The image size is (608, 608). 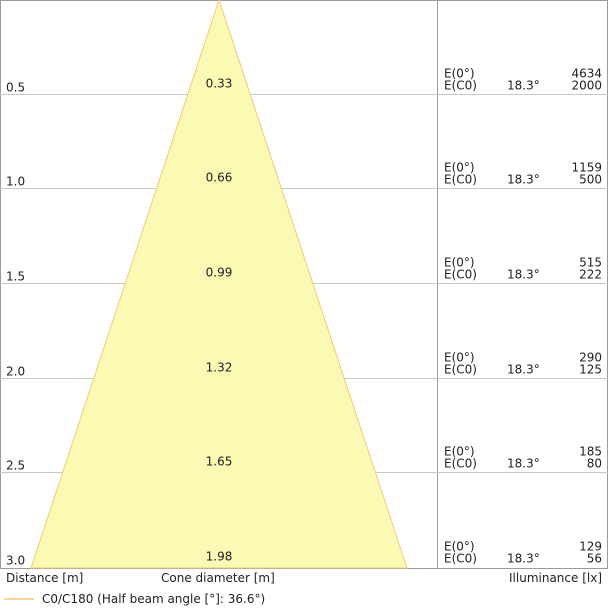 What do you see at coordinates (590, 370) in the screenshot?
I see `ec0-illuminance-value: 125` at bounding box center [590, 370].